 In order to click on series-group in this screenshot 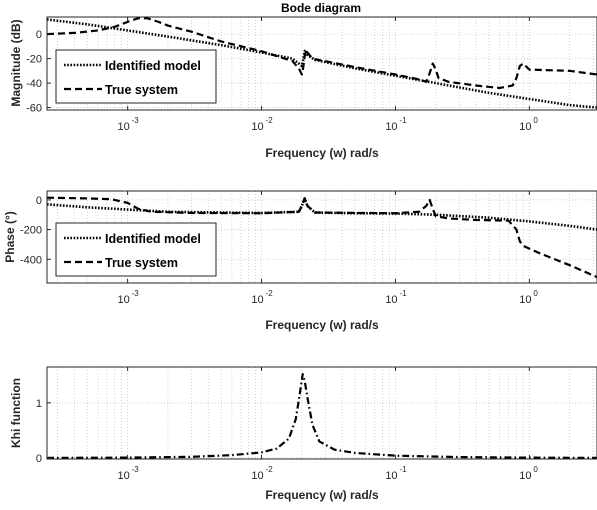, I will do `click(322, 237)`.